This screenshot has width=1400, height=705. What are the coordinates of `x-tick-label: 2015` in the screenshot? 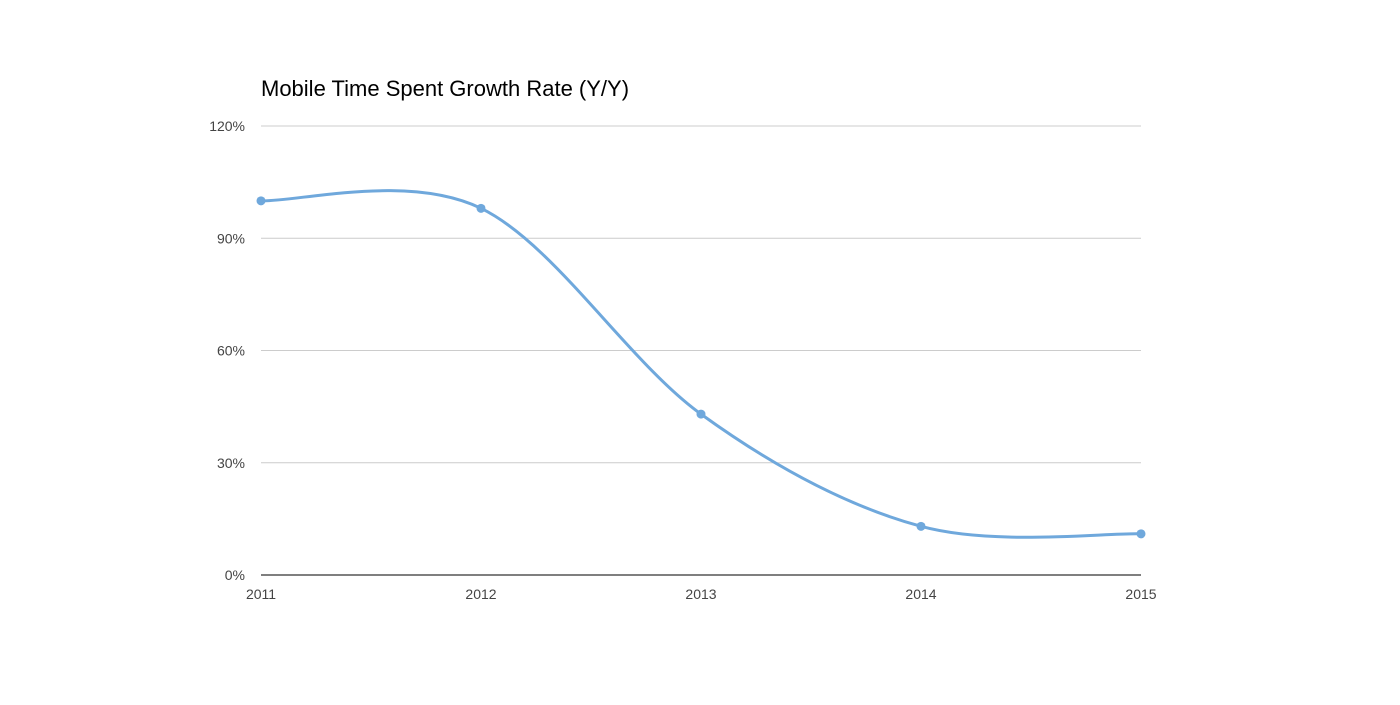 It's located at (1140, 594).